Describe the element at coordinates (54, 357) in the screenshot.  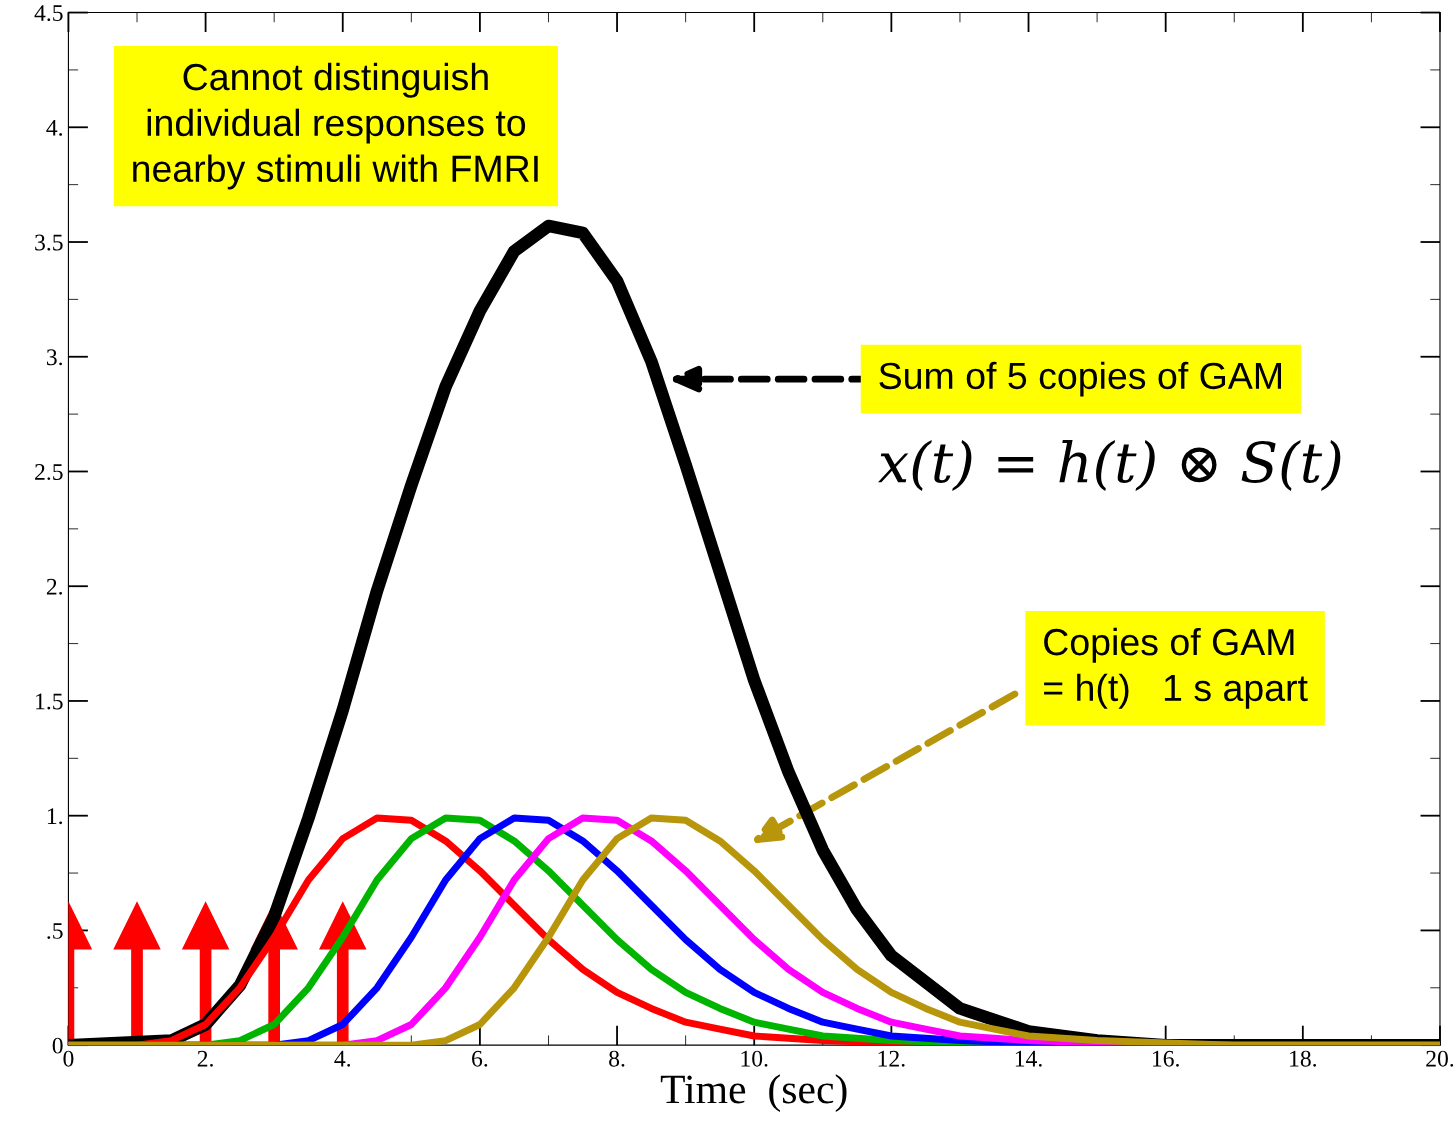
I see `y-tick-label: 3.` at that location.